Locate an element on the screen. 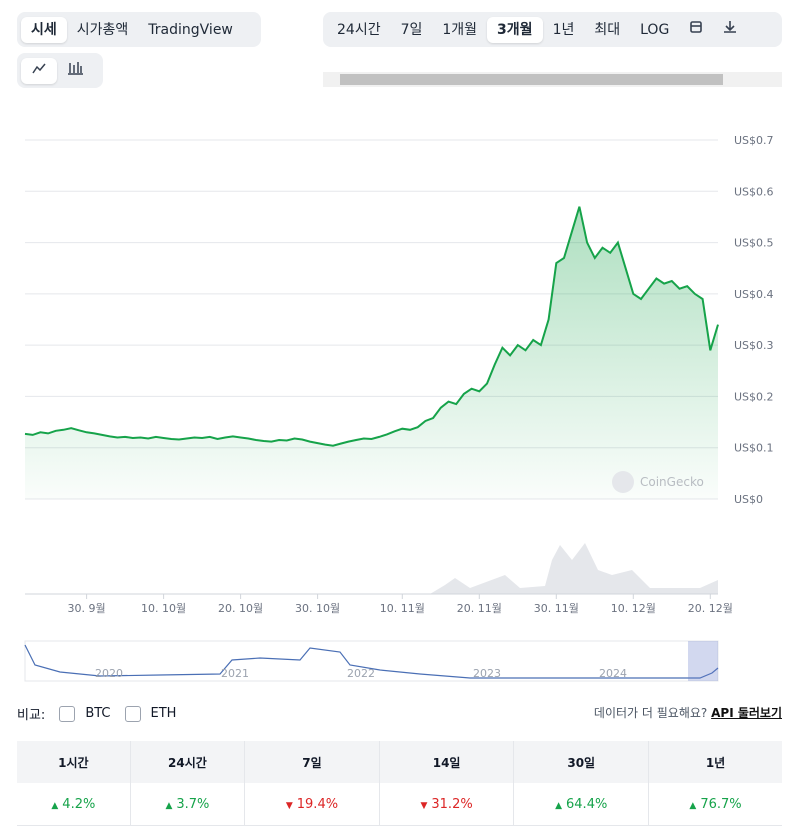  y-tick-label: US$0.3 is located at coordinates (754, 345).